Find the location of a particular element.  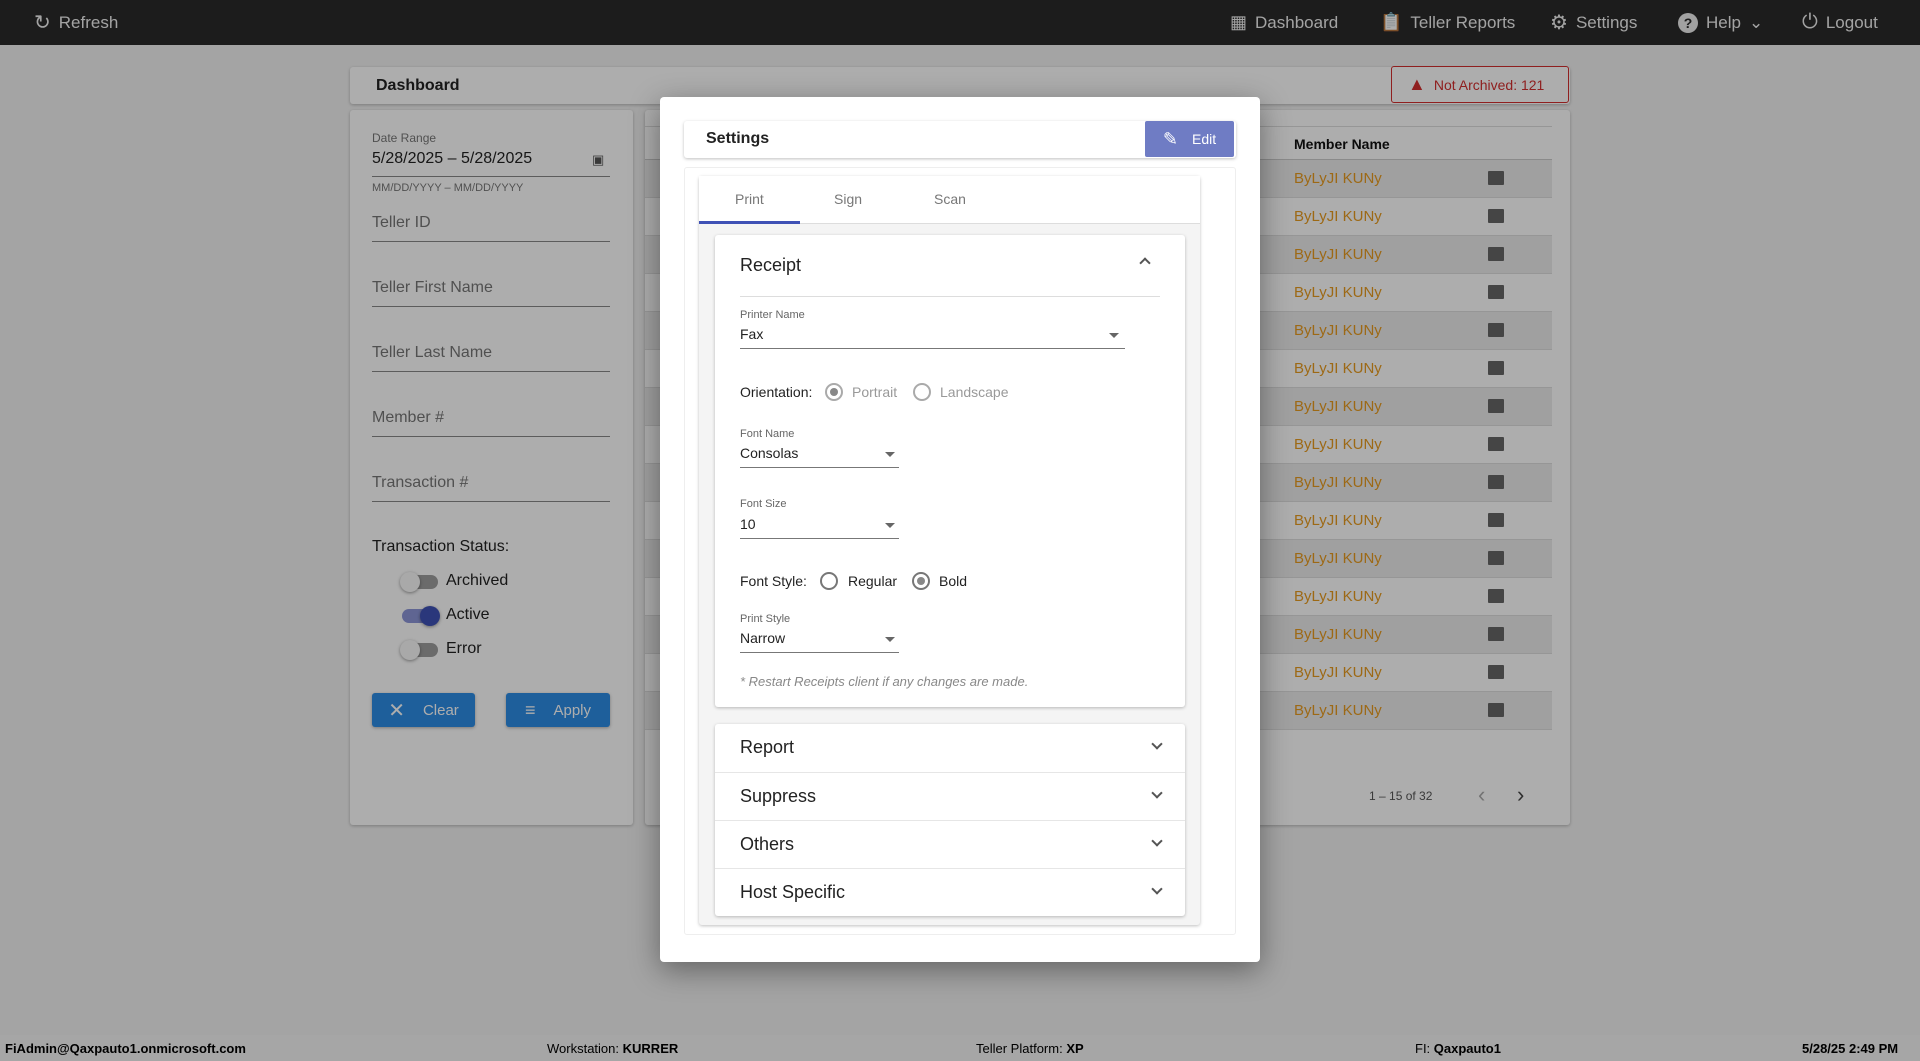

toggle-archived is located at coordinates (419, 582).